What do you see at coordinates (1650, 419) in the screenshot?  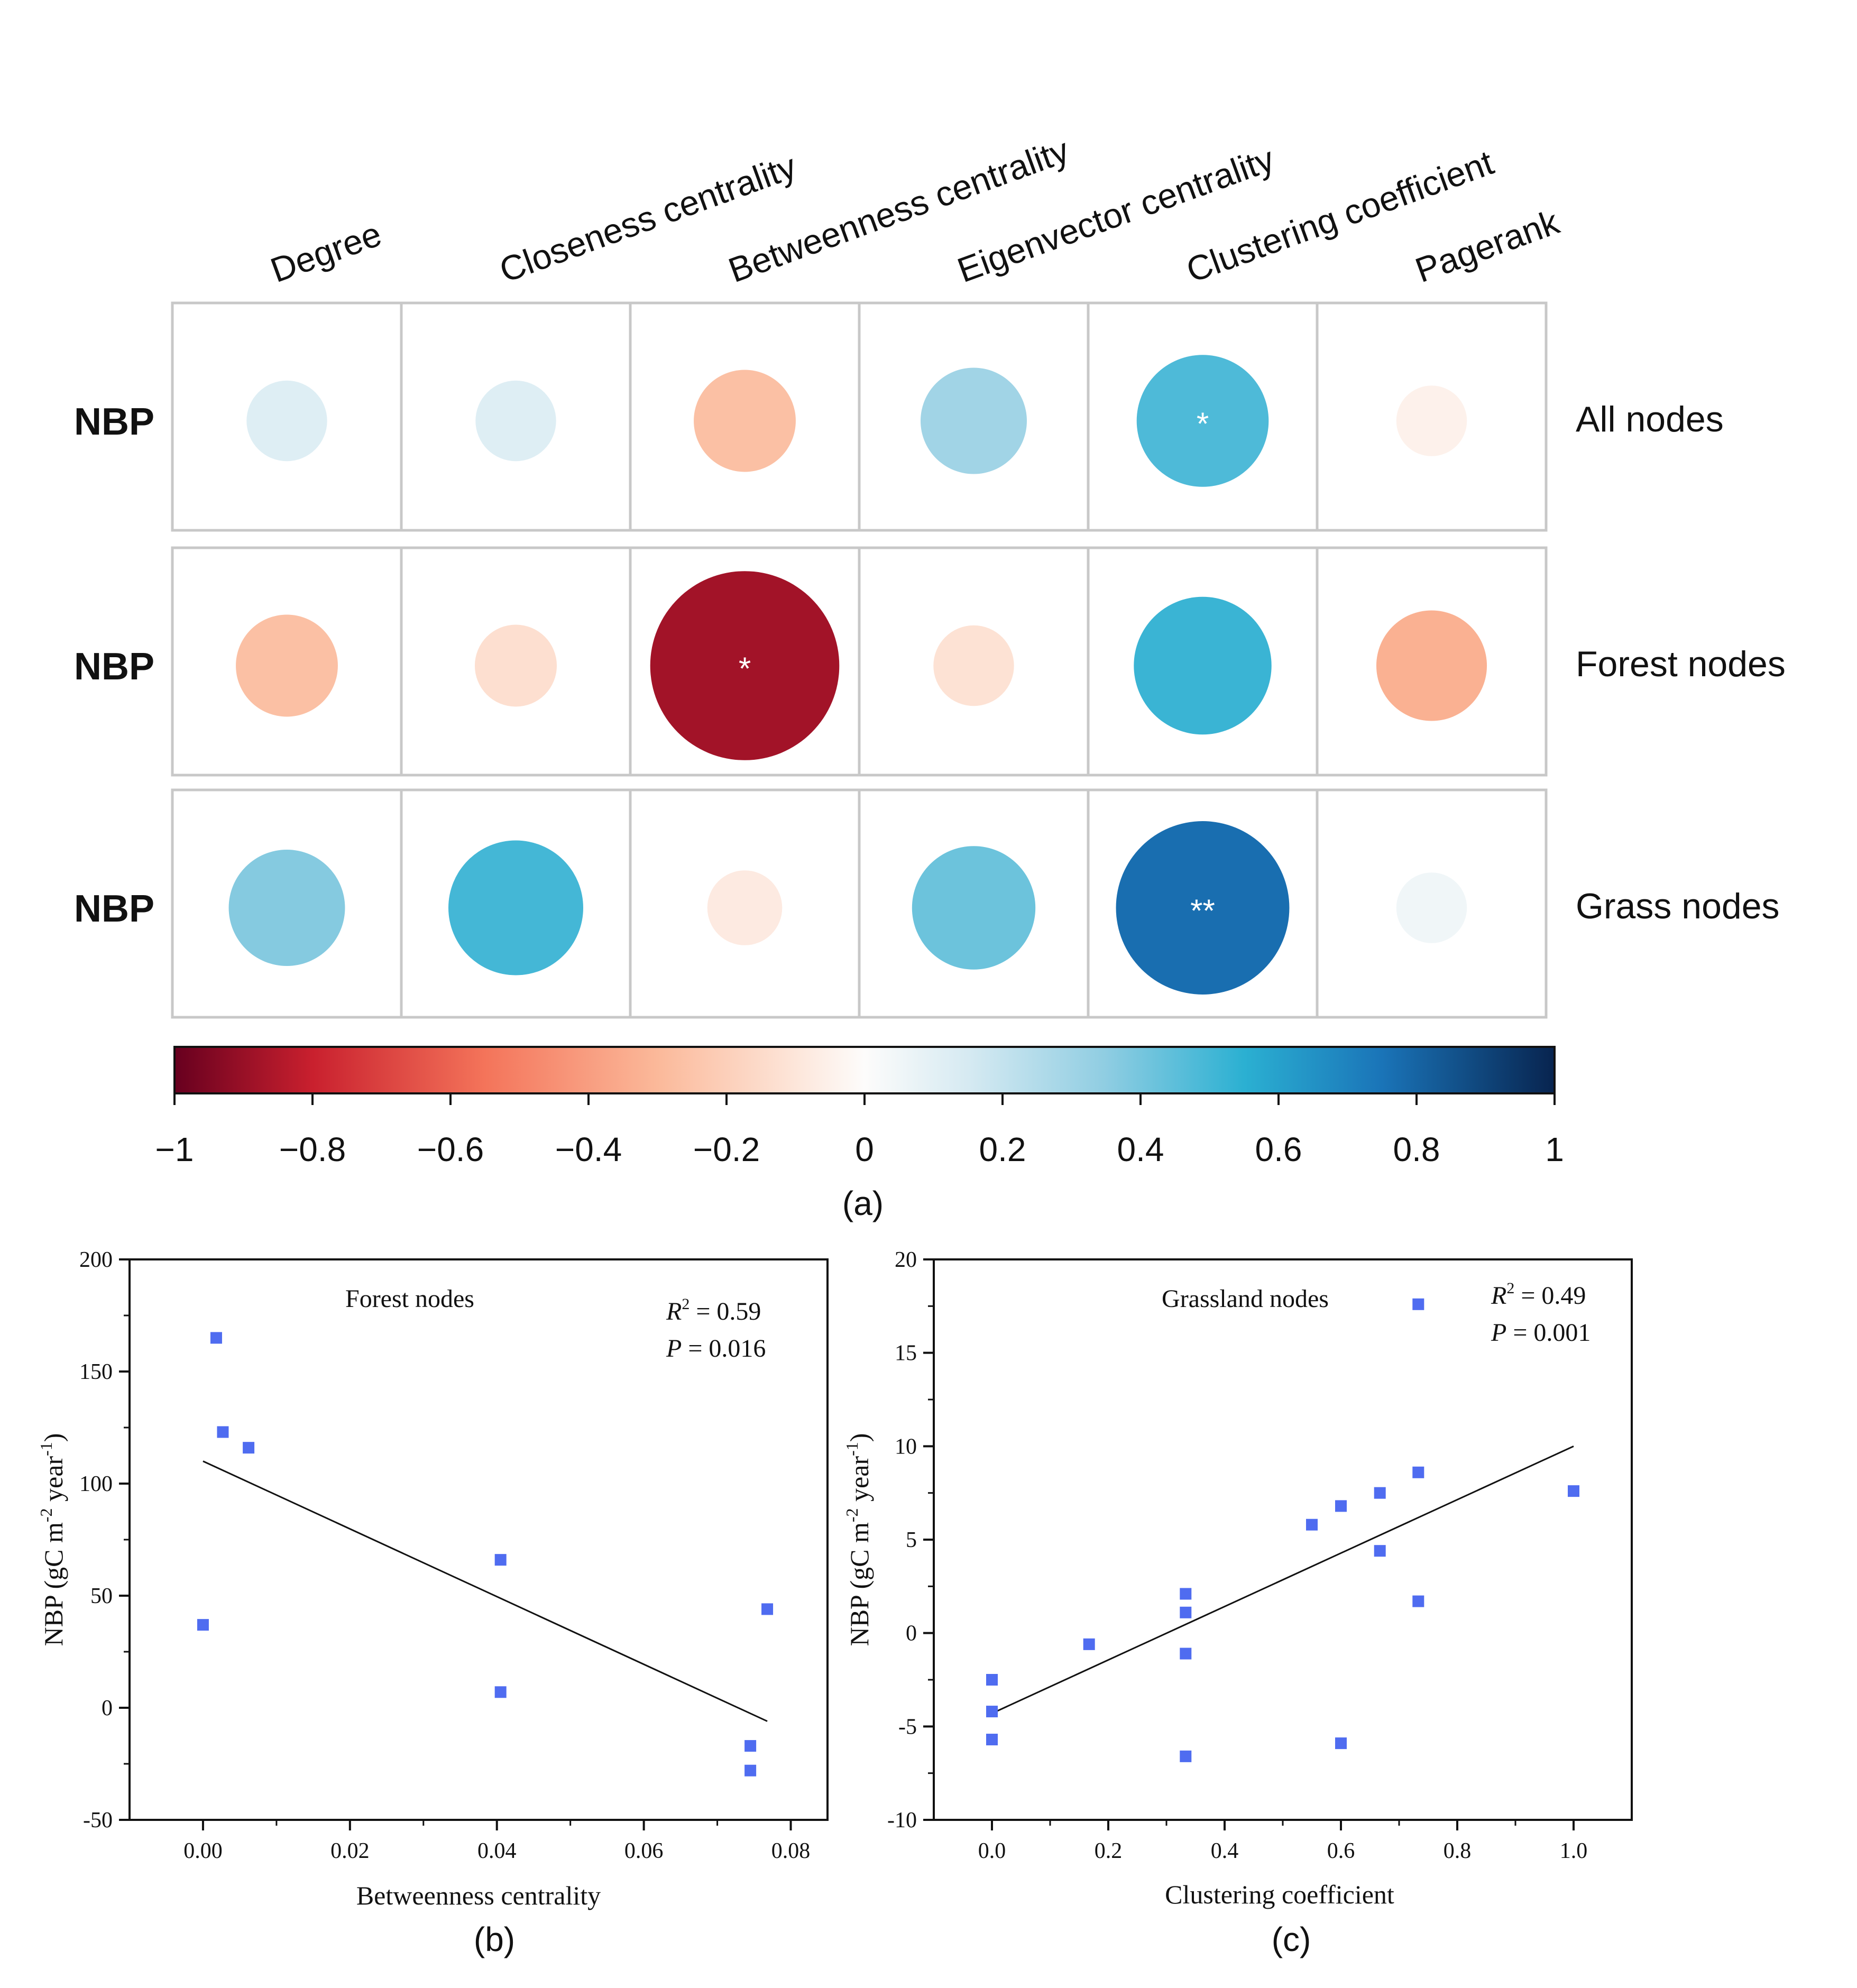 I see `group-label: All nodes` at bounding box center [1650, 419].